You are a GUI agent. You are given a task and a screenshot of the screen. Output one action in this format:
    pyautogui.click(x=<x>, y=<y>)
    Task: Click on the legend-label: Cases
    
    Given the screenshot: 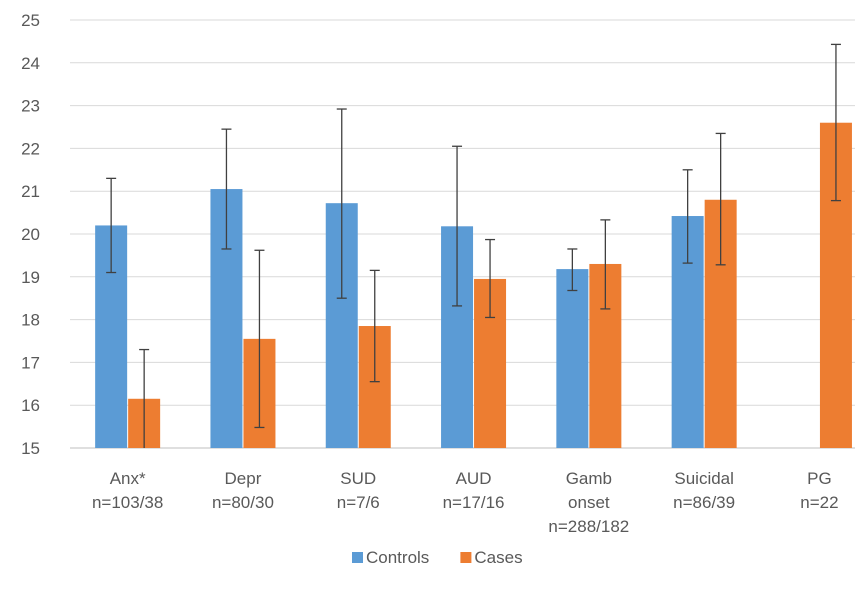 What is the action you would take?
    pyautogui.click(x=498, y=557)
    